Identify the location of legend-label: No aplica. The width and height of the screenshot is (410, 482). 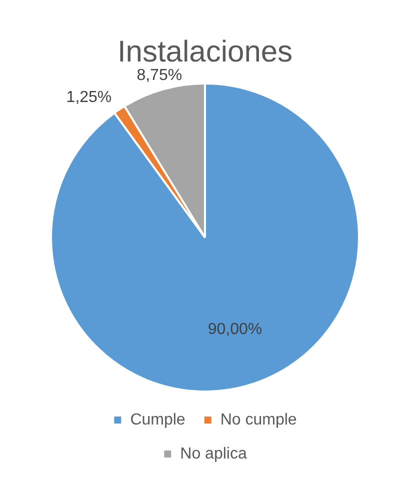
(213, 453).